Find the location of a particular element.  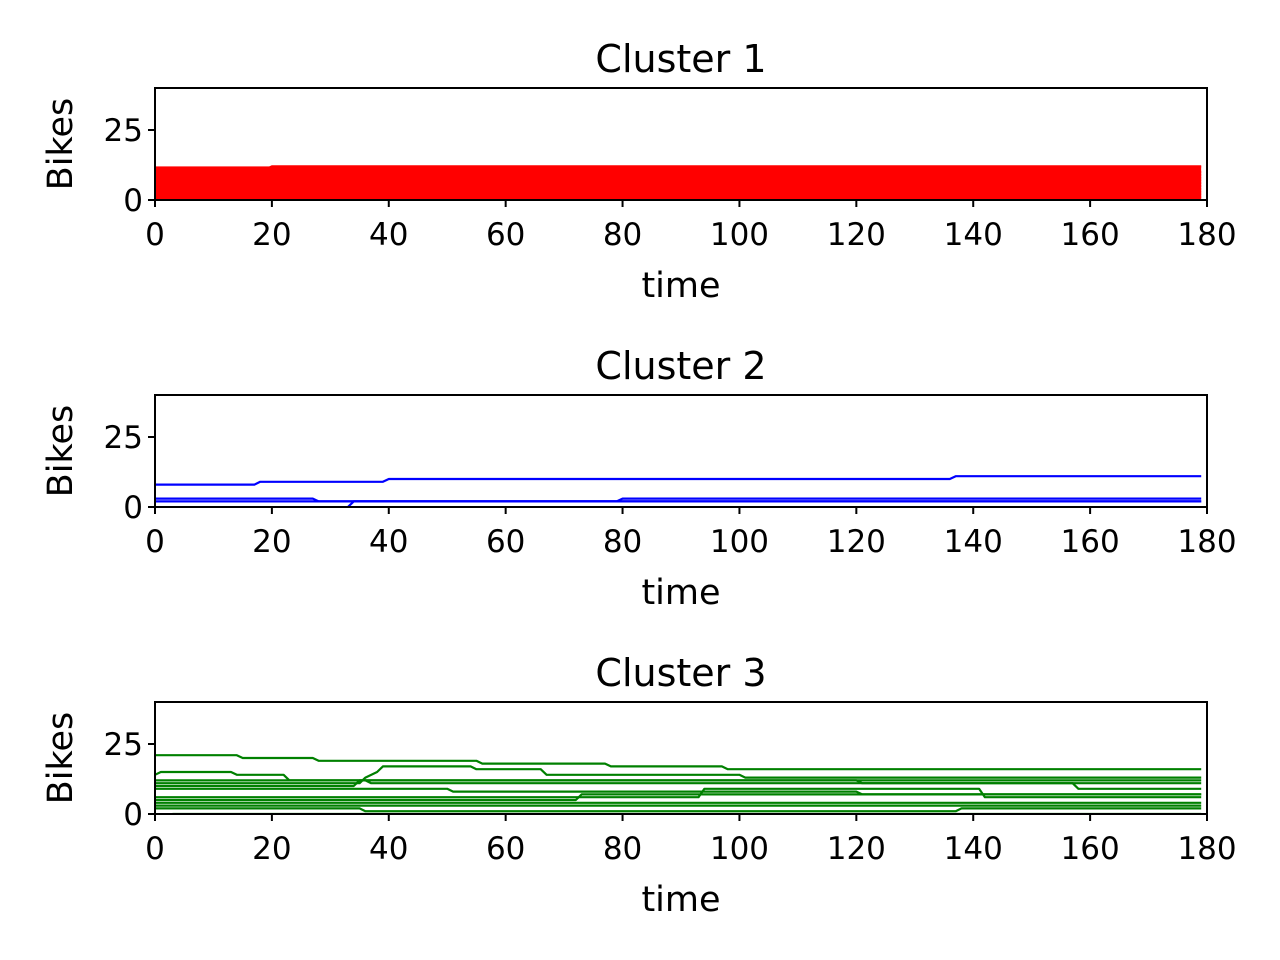

chart-title: Cluster 1 is located at coordinates (680, 59).